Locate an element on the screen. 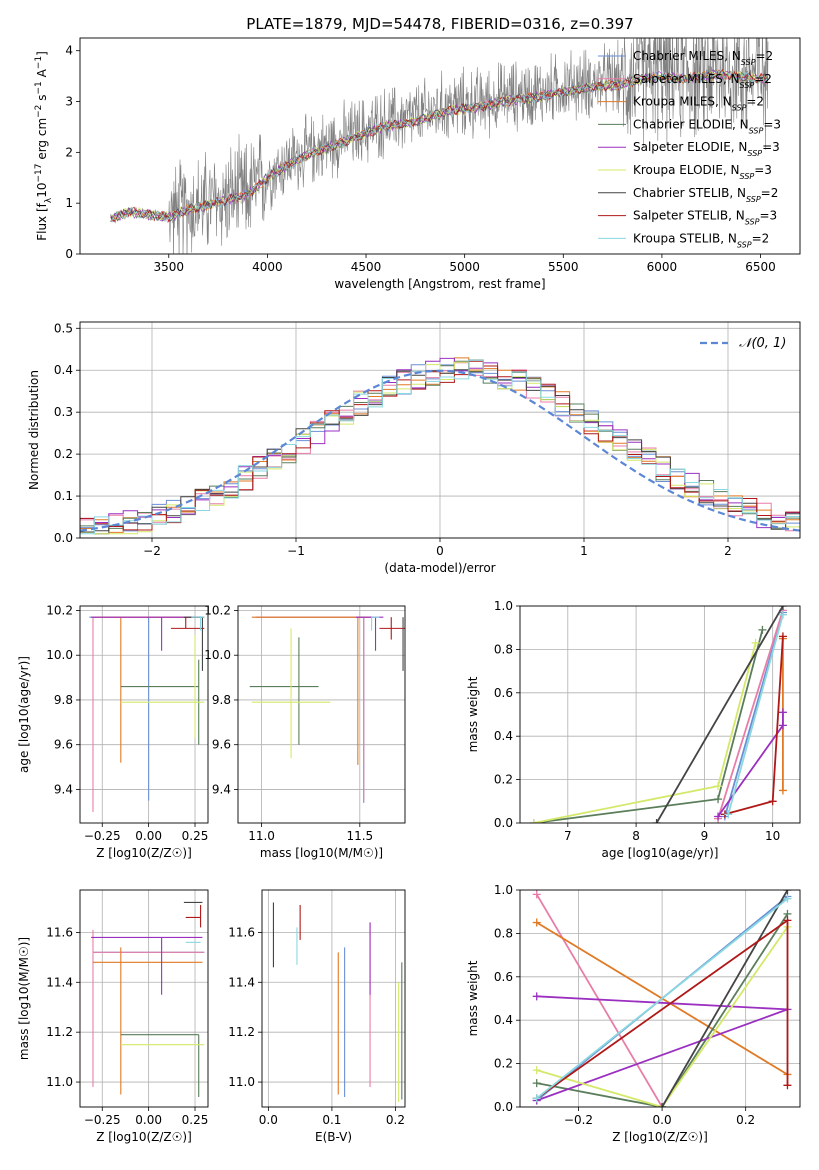  legend-label: Kroupa STELIB, NSSP=2 is located at coordinates (701, 240).